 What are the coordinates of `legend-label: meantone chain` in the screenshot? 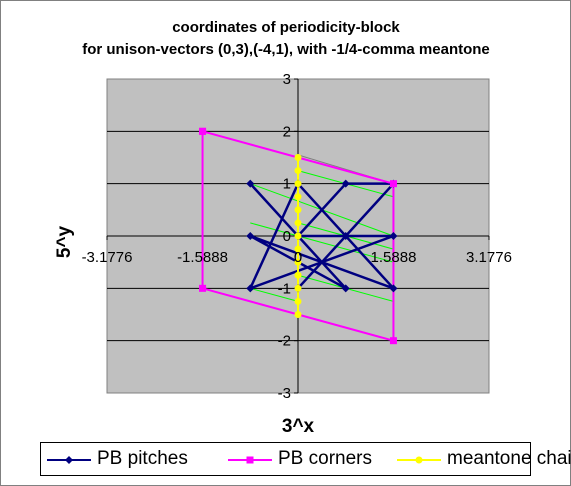 It's located at (509, 458).